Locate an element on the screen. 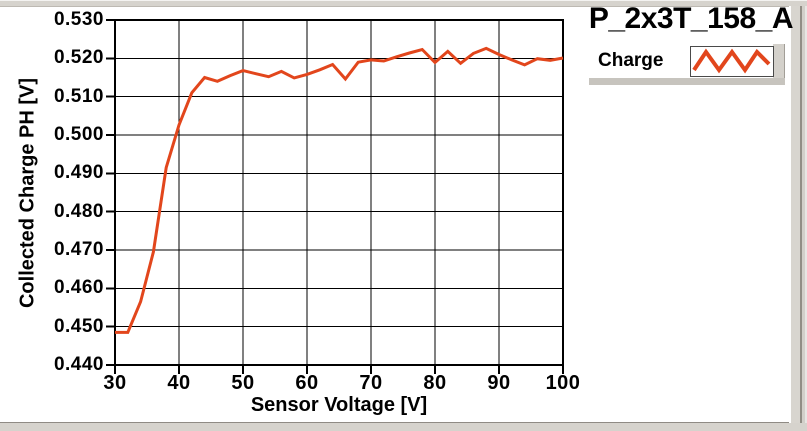 The height and width of the screenshot is (431, 807). zigzag-line-icon is located at coordinates (731, 61).